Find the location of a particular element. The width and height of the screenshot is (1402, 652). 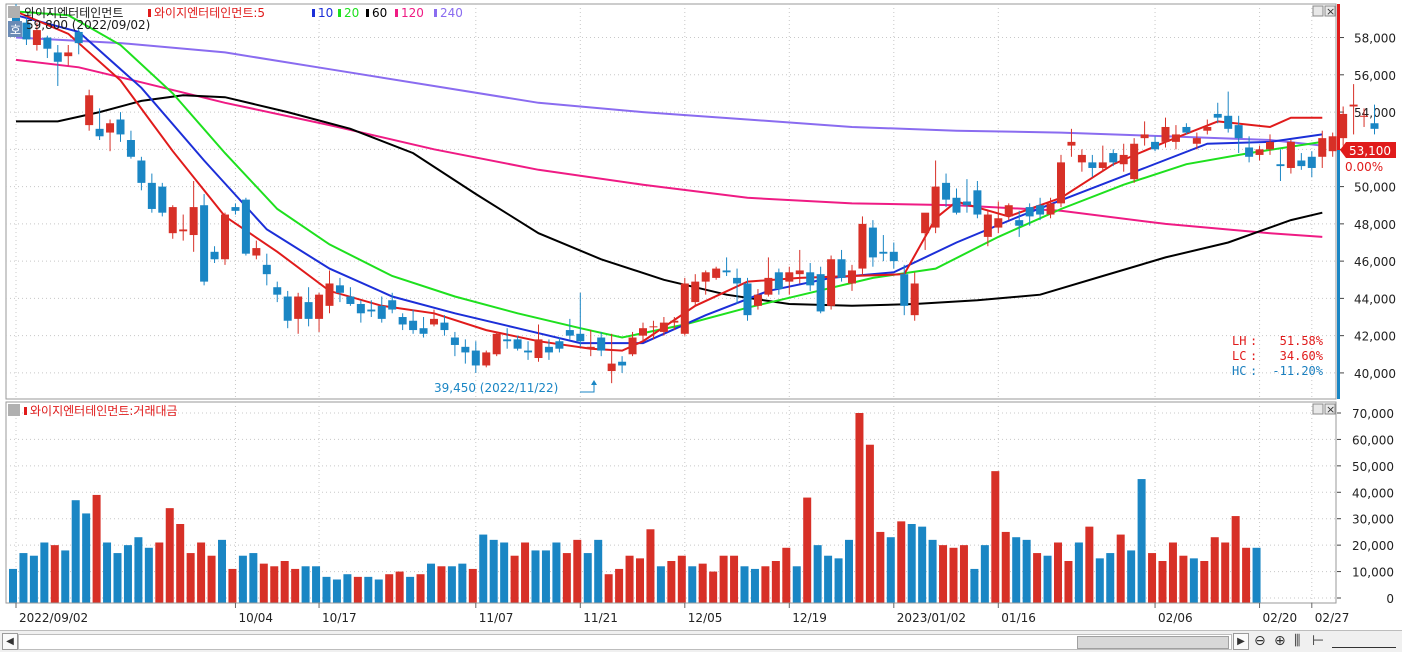

price-pane-controls: × is located at coordinates (1324, 11).